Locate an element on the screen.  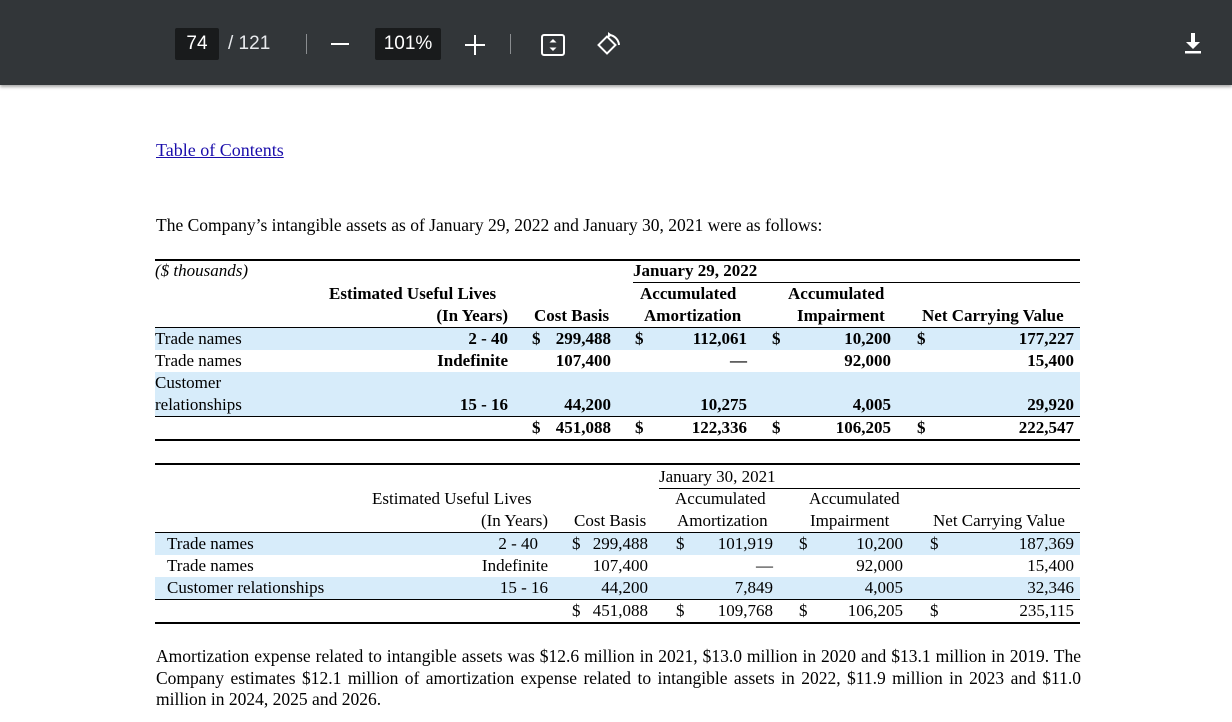
zoom-in-icon is located at coordinates (475, 45).